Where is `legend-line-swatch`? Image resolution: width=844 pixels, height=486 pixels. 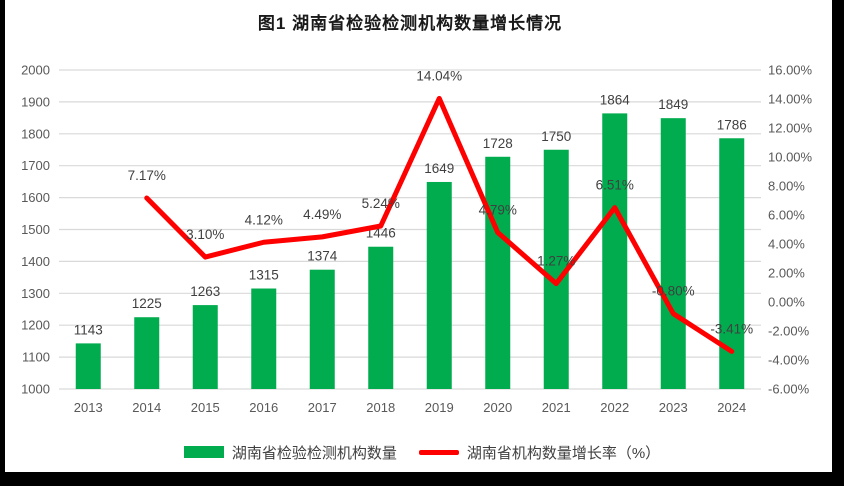
legend-line-swatch is located at coordinates (438, 452).